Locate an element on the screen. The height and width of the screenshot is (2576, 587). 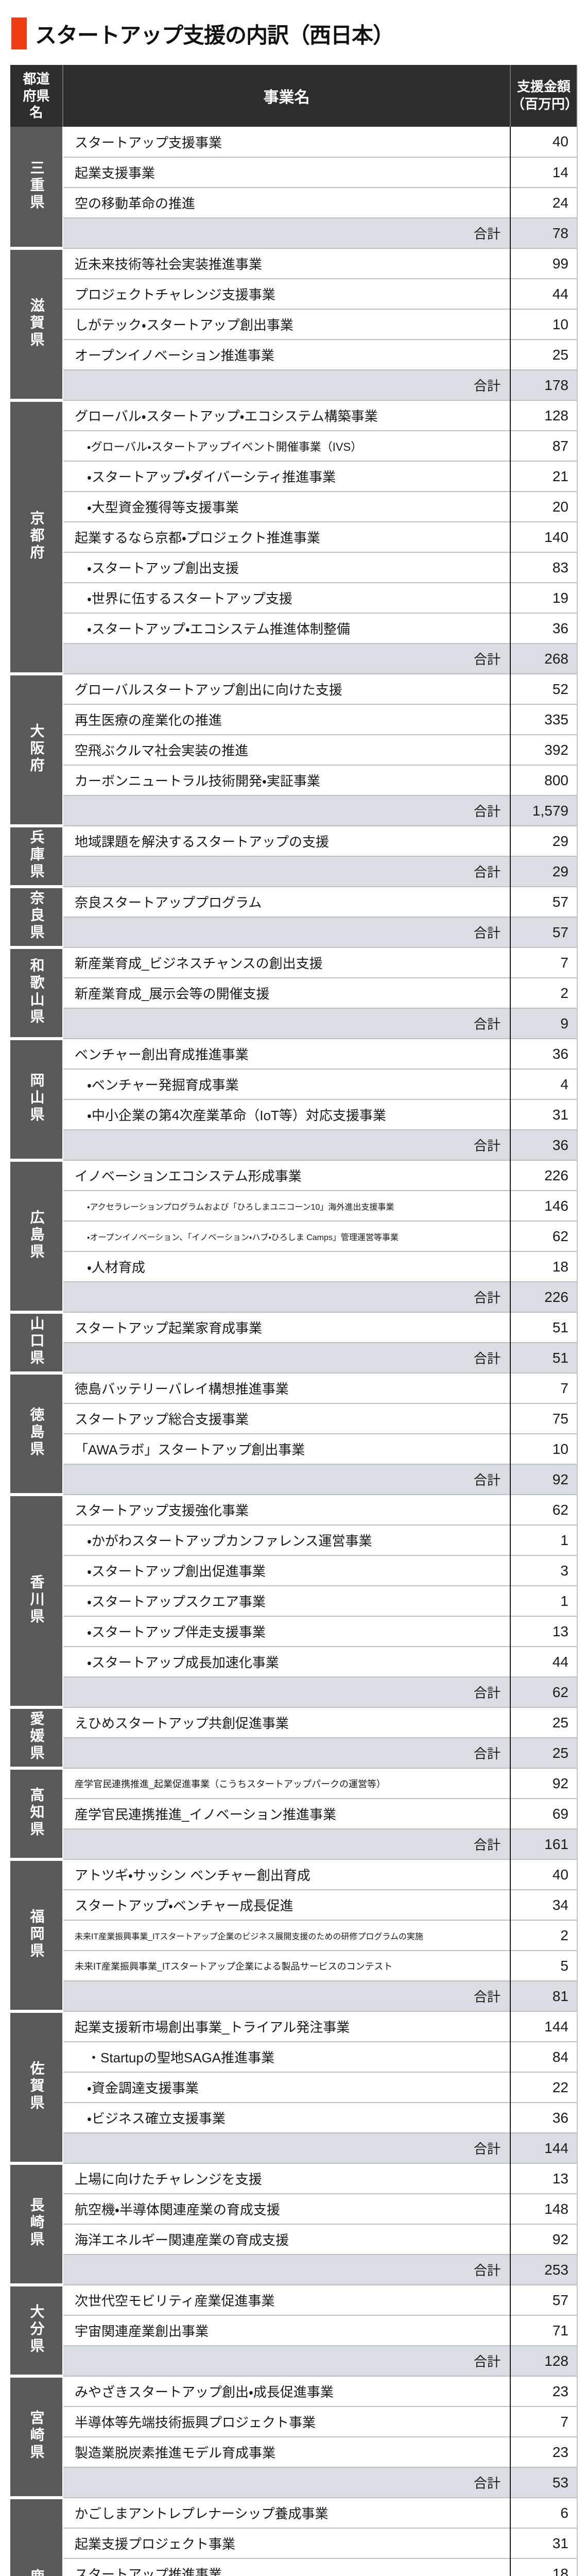
prefecture-cell: 徳島県 is located at coordinates (36, 1434).